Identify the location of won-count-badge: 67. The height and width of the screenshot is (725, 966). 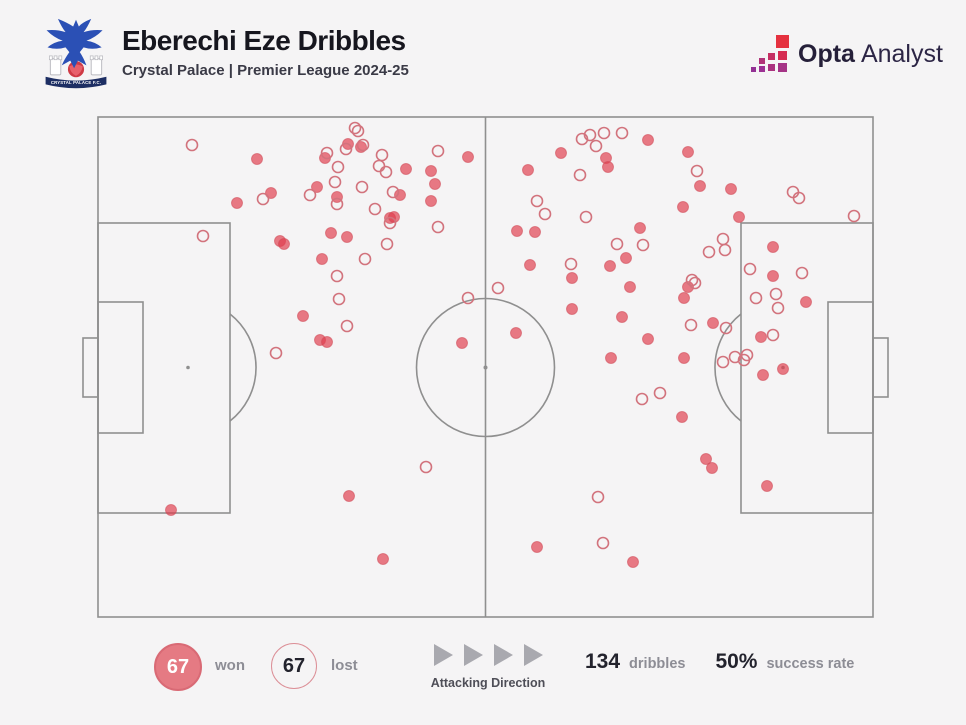
(178, 667).